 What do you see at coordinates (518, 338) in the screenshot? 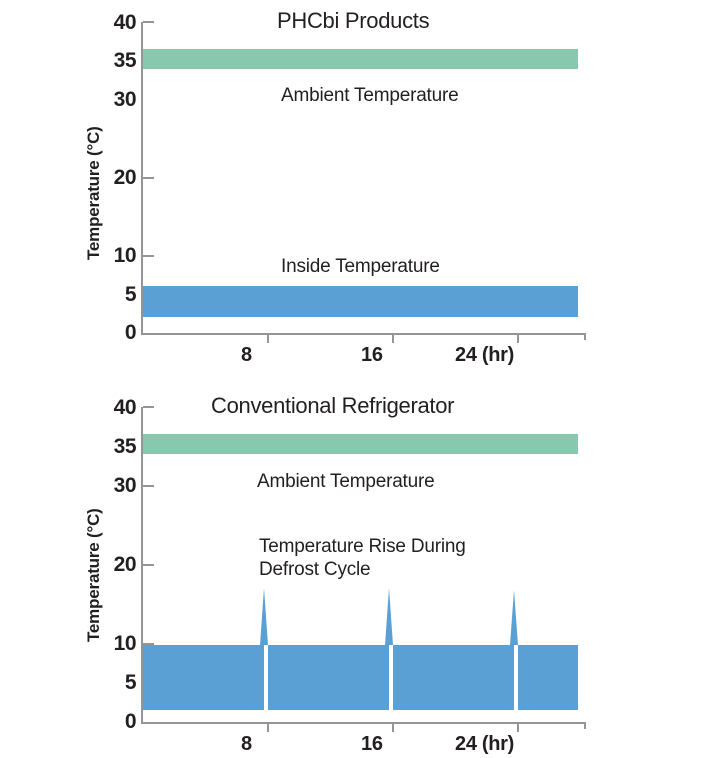
I see `x-tick-24-top` at bounding box center [518, 338].